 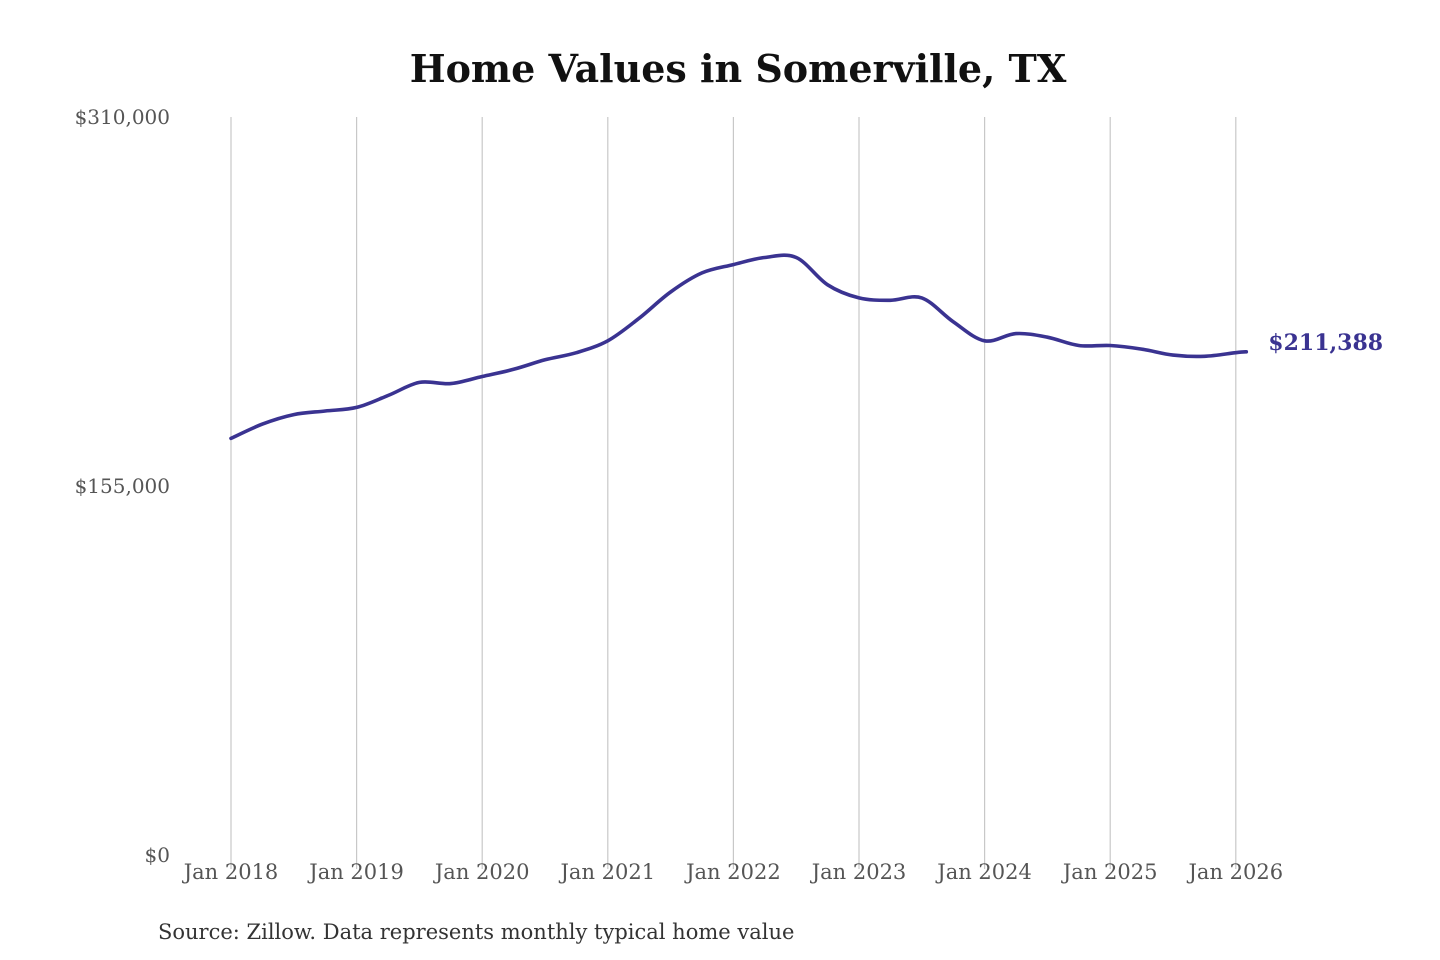 I want to click on x-tick-label: Jan 2021, so click(x=607, y=872).